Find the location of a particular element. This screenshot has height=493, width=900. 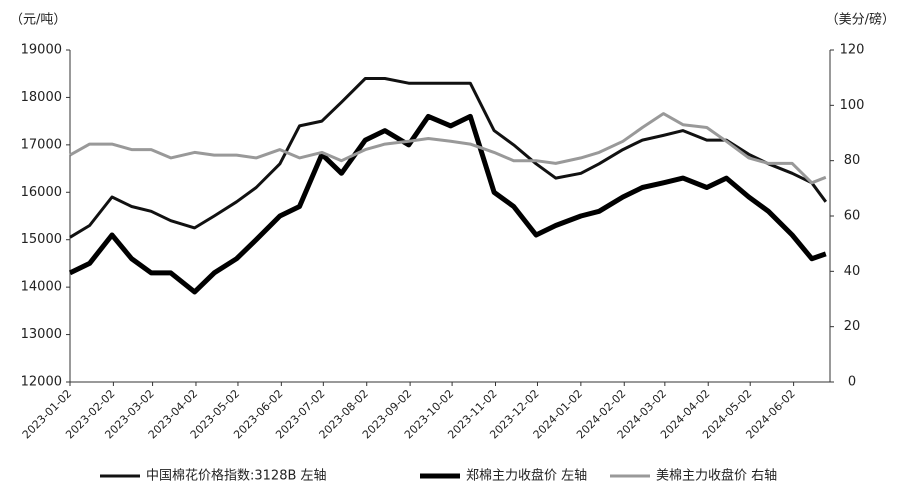

y-tick-label: 16000 is located at coordinates (41, 192).